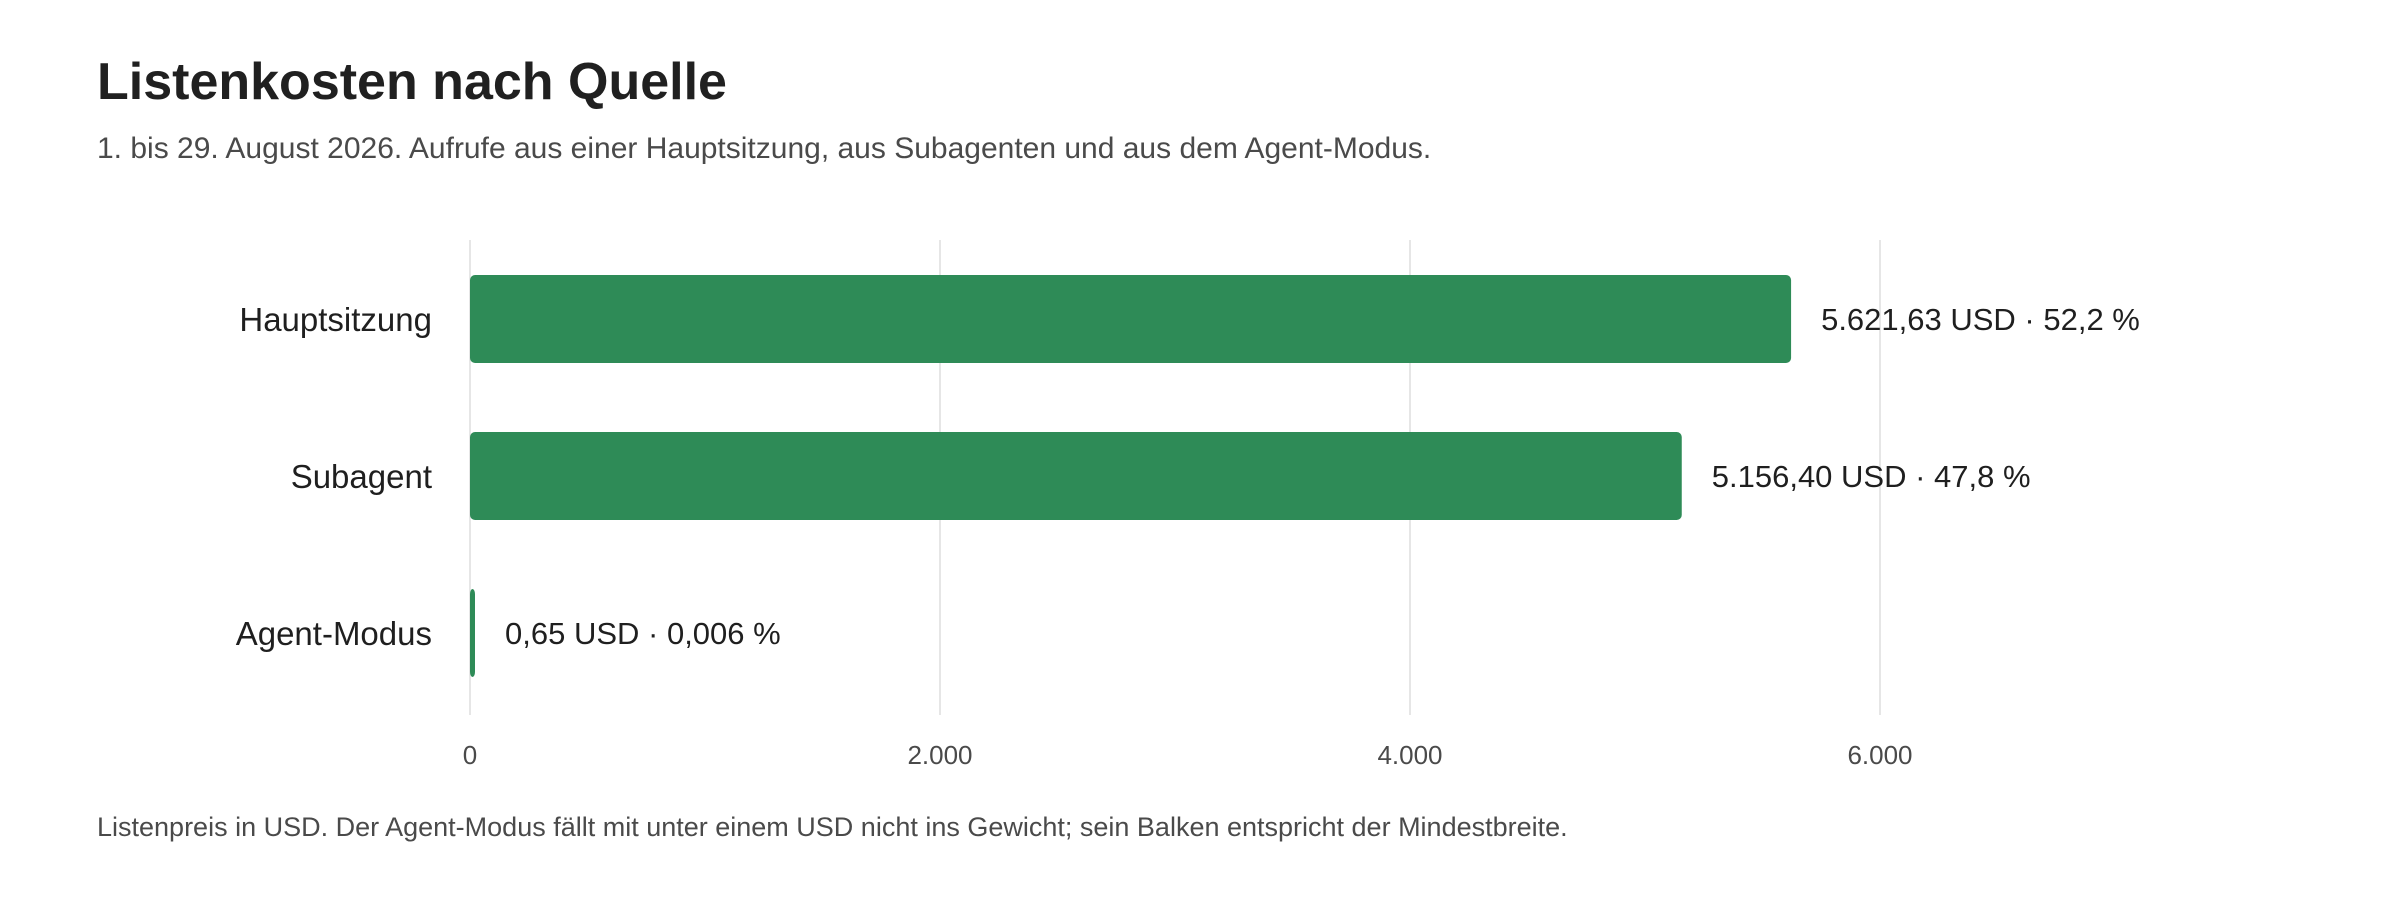 The width and height of the screenshot is (2400, 920). What do you see at coordinates (1131, 319) in the screenshot?
I see `bar-hauptsitzung` at bounding box center [1131, 319].